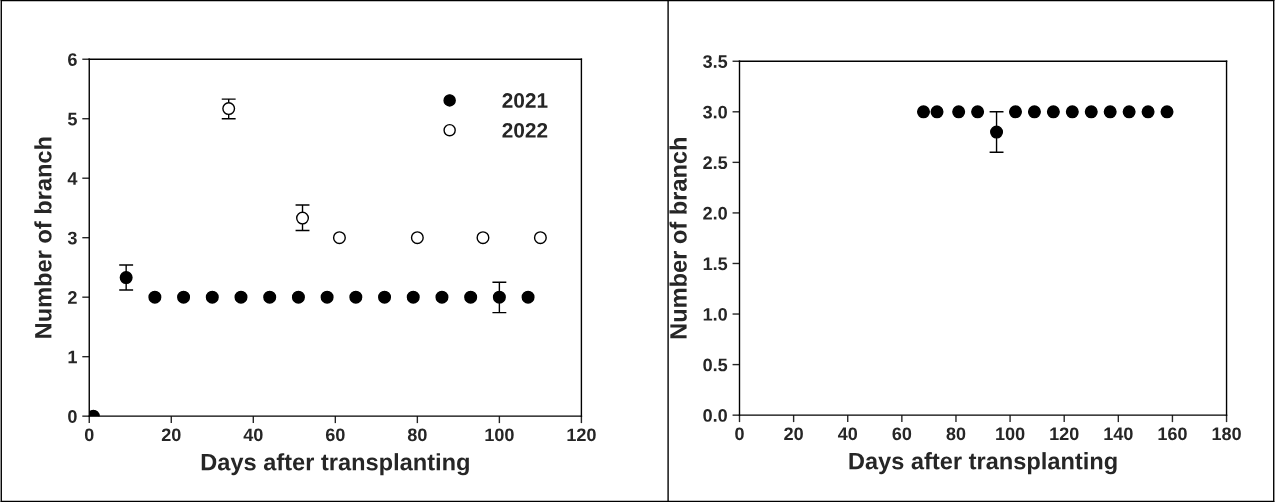 This screenshot has height=502, width=1275. I want to click on x-tick-label: 180, so click(1226, 434).